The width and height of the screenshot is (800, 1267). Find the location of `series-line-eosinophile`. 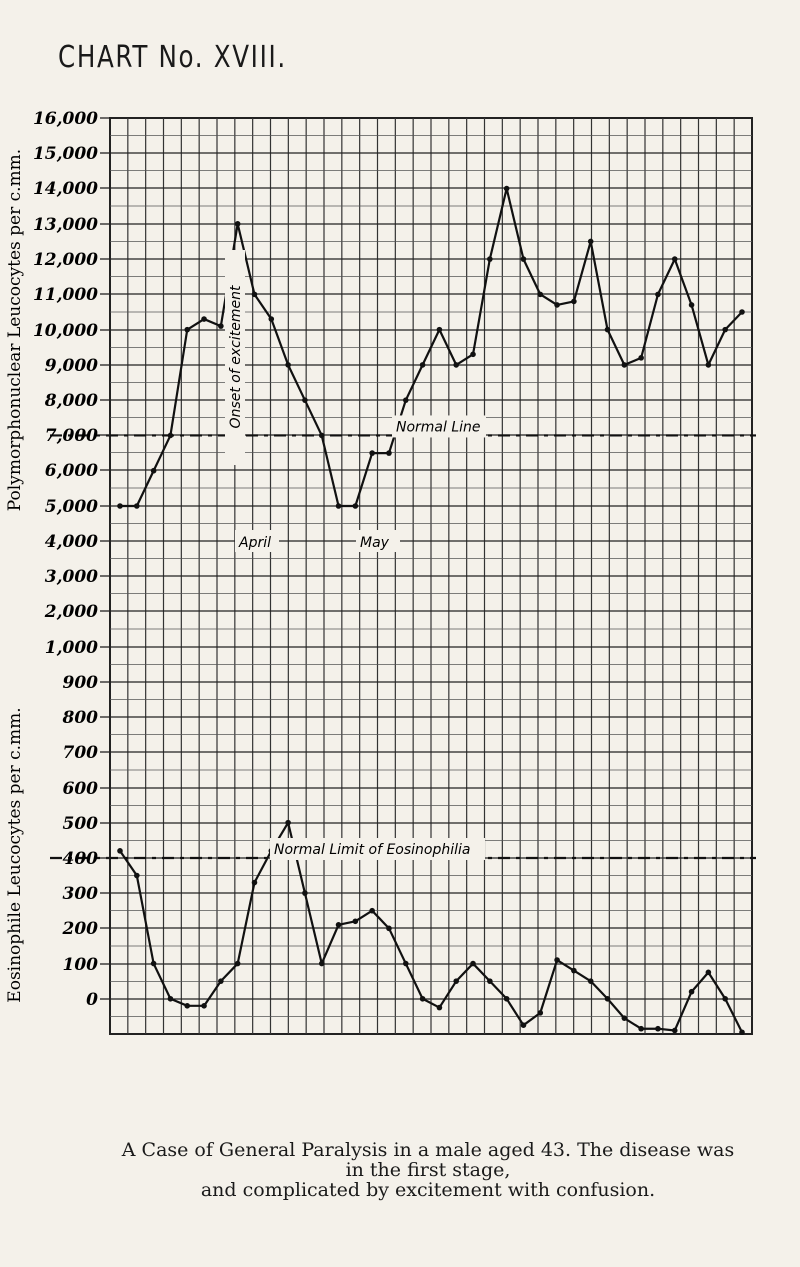

series-line-eosinophile is located at coordinates (431, 927).